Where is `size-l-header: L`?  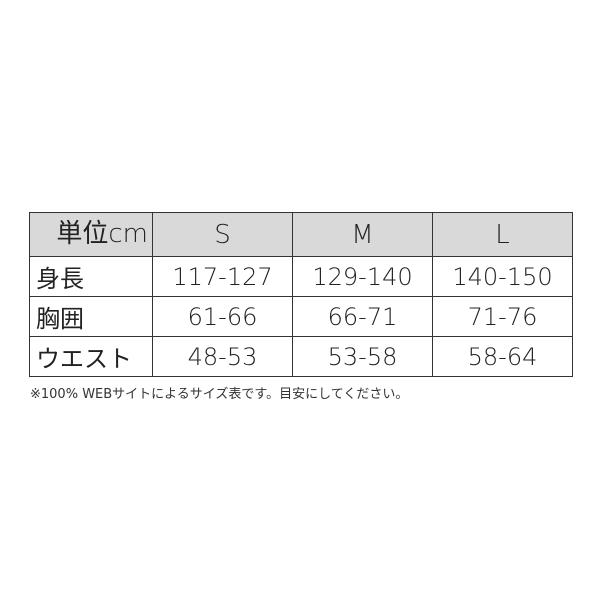 size-l-header: L is located at coordinates (502, 234).